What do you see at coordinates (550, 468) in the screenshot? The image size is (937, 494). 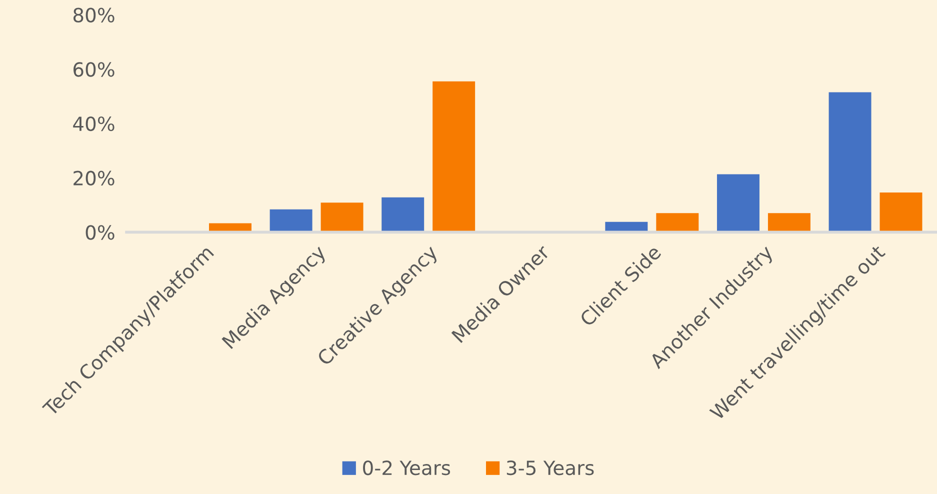 I see `legend-label: 3-5 Years` at bounding box center [550, 468].